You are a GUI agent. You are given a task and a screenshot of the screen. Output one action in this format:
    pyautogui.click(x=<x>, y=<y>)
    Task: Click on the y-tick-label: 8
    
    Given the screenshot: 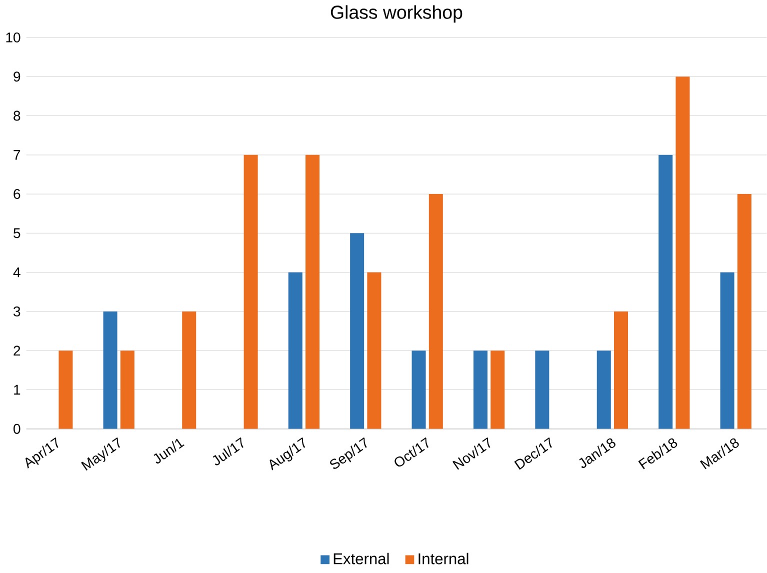 What is the action you would take?
    pyautogui.click(x=17, y=115)
    